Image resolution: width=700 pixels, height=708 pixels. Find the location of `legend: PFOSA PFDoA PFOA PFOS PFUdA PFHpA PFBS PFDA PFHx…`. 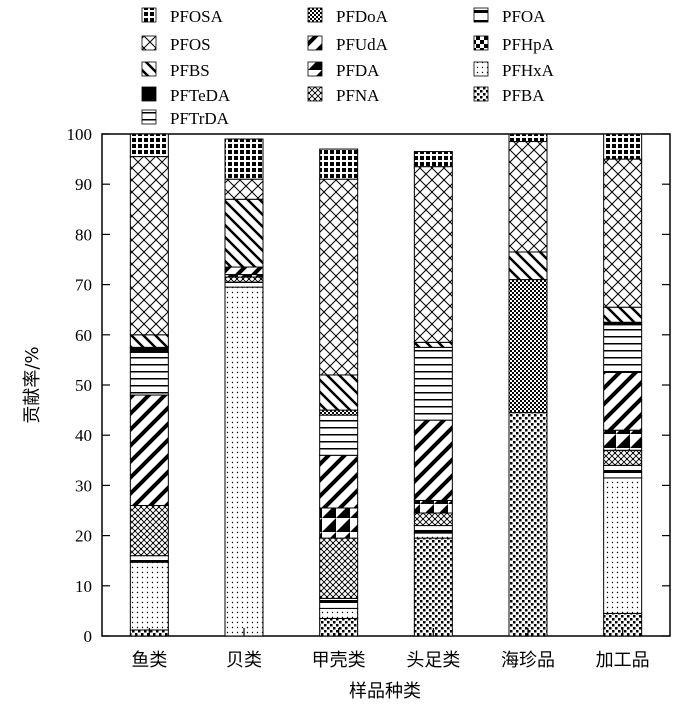

legend: PFOSA PFDoA PFOA PFOS PFUdA PFHpA PFBS PFDA PFHx… is located at coordinates (348, 67).